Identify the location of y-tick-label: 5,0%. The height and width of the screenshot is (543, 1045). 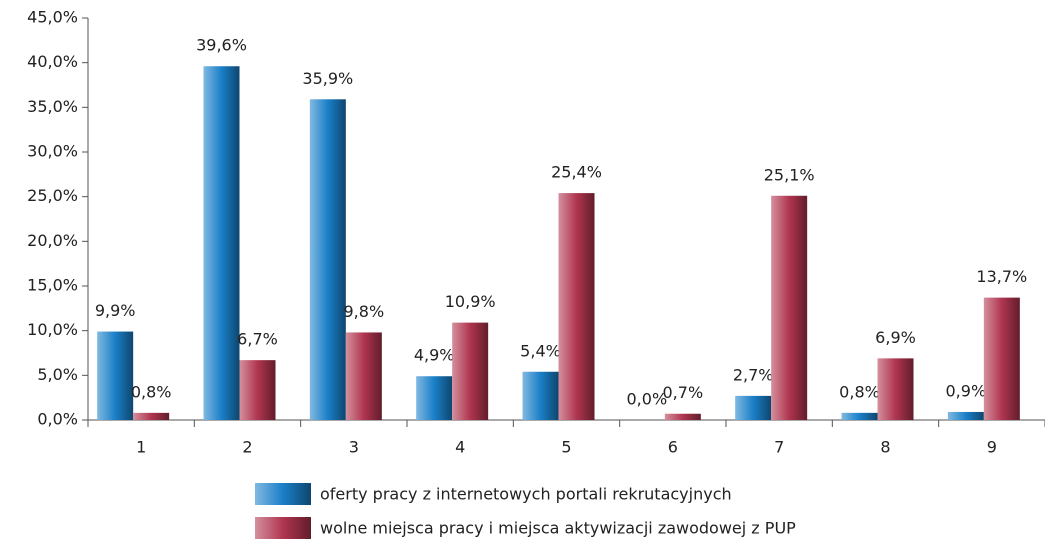
(57, 374).